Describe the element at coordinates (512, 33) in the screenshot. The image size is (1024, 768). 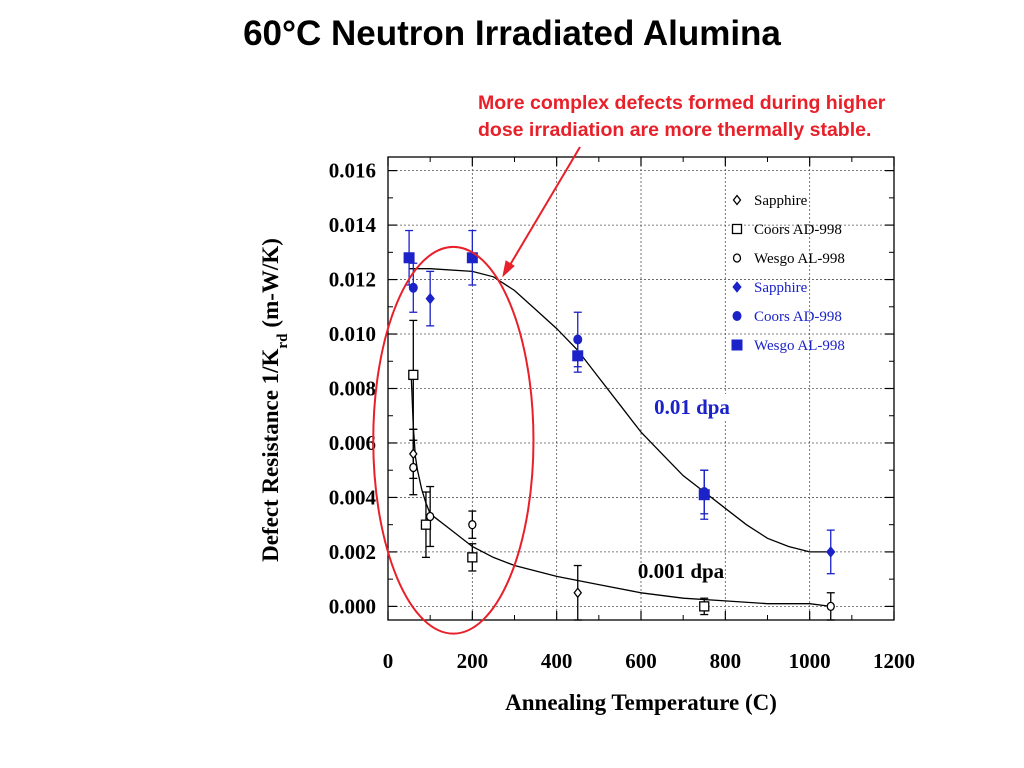
I see `slide-title: 60°C Neutron Irradiated Alumina` at that location.